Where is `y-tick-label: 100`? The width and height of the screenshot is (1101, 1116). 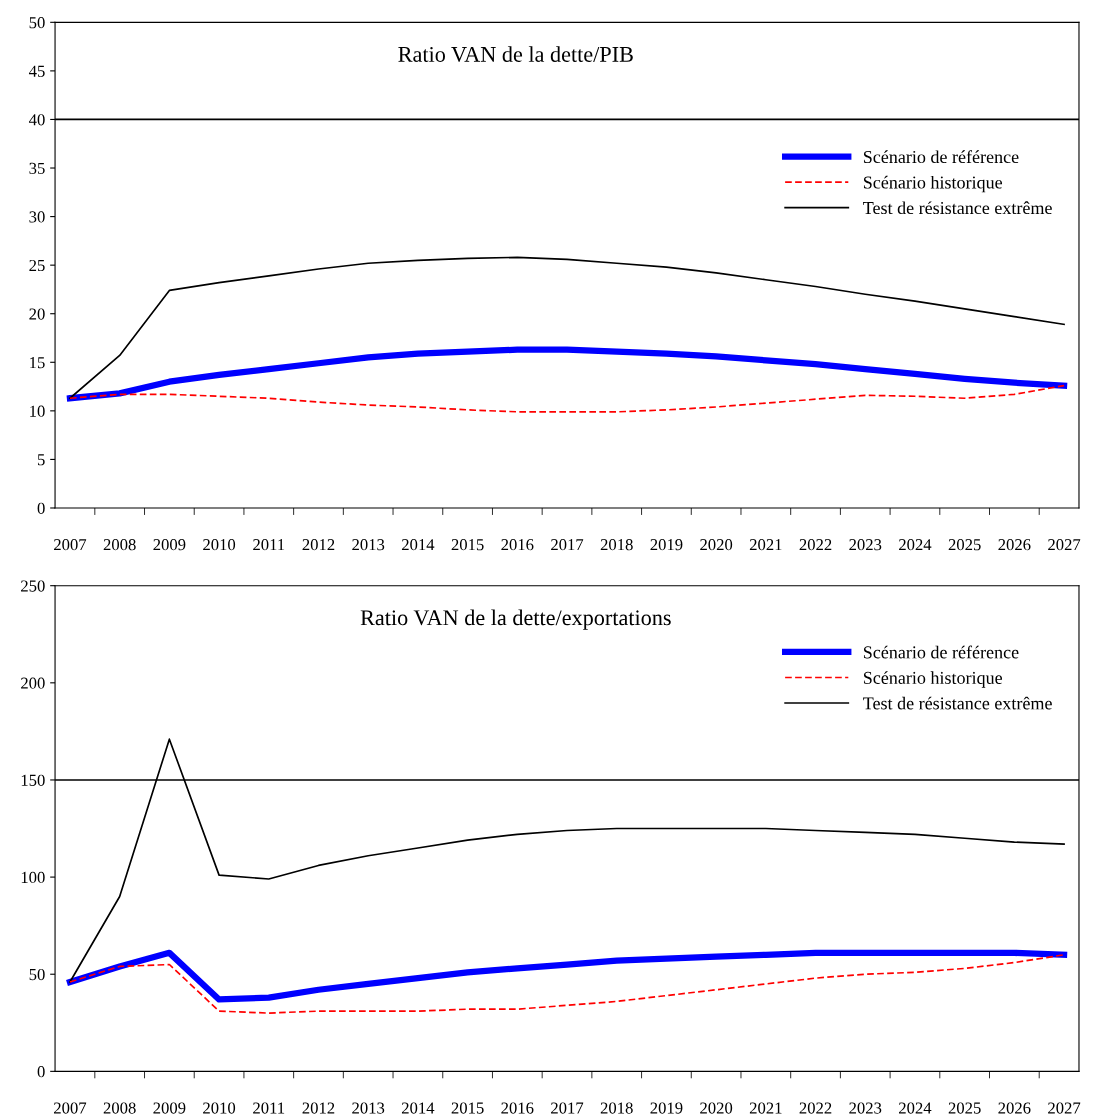 y-tick-label: 100 is located at coordinates (33, 877).